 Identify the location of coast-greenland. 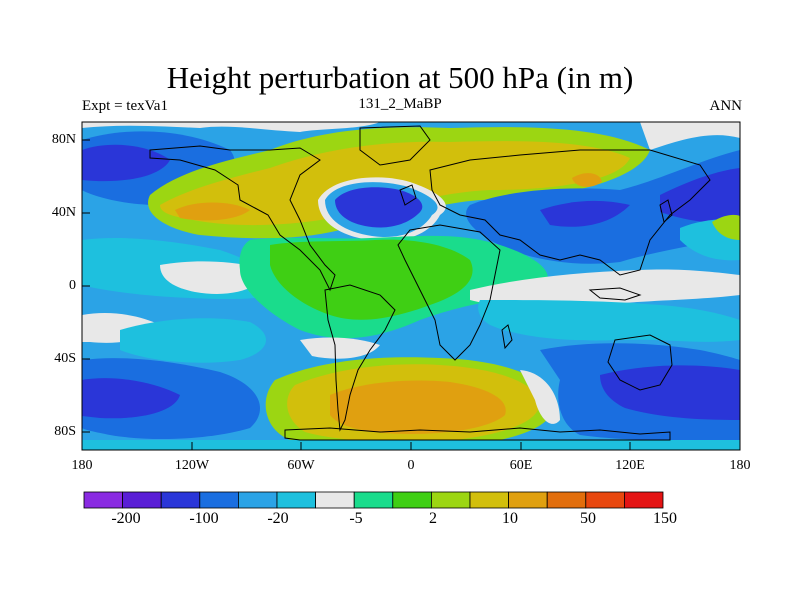
(395, 145).